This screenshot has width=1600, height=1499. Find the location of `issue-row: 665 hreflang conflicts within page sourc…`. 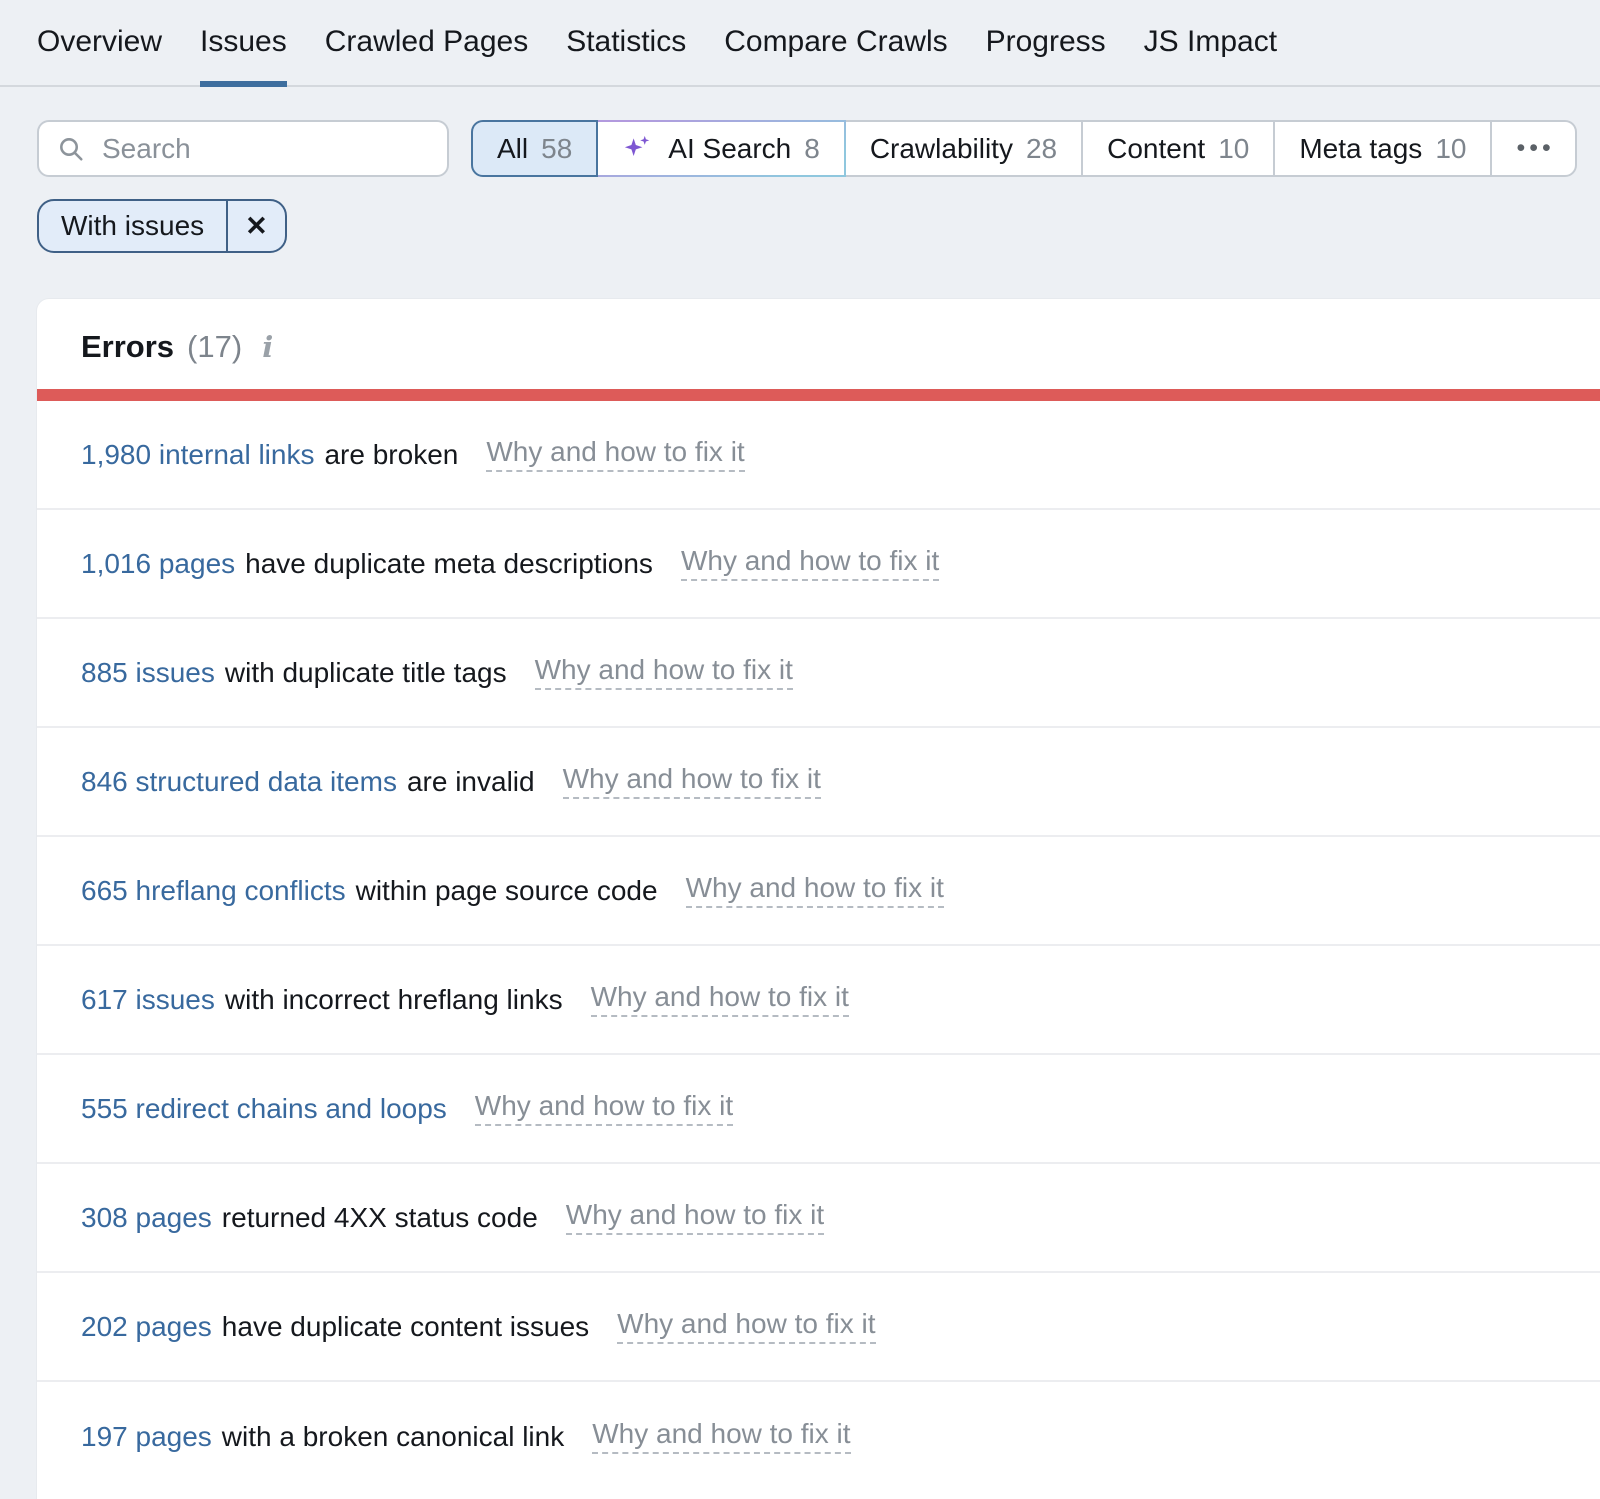

issue-row: 665 hreflang conflicts within page sourc… is located at coordinates (818, 891).